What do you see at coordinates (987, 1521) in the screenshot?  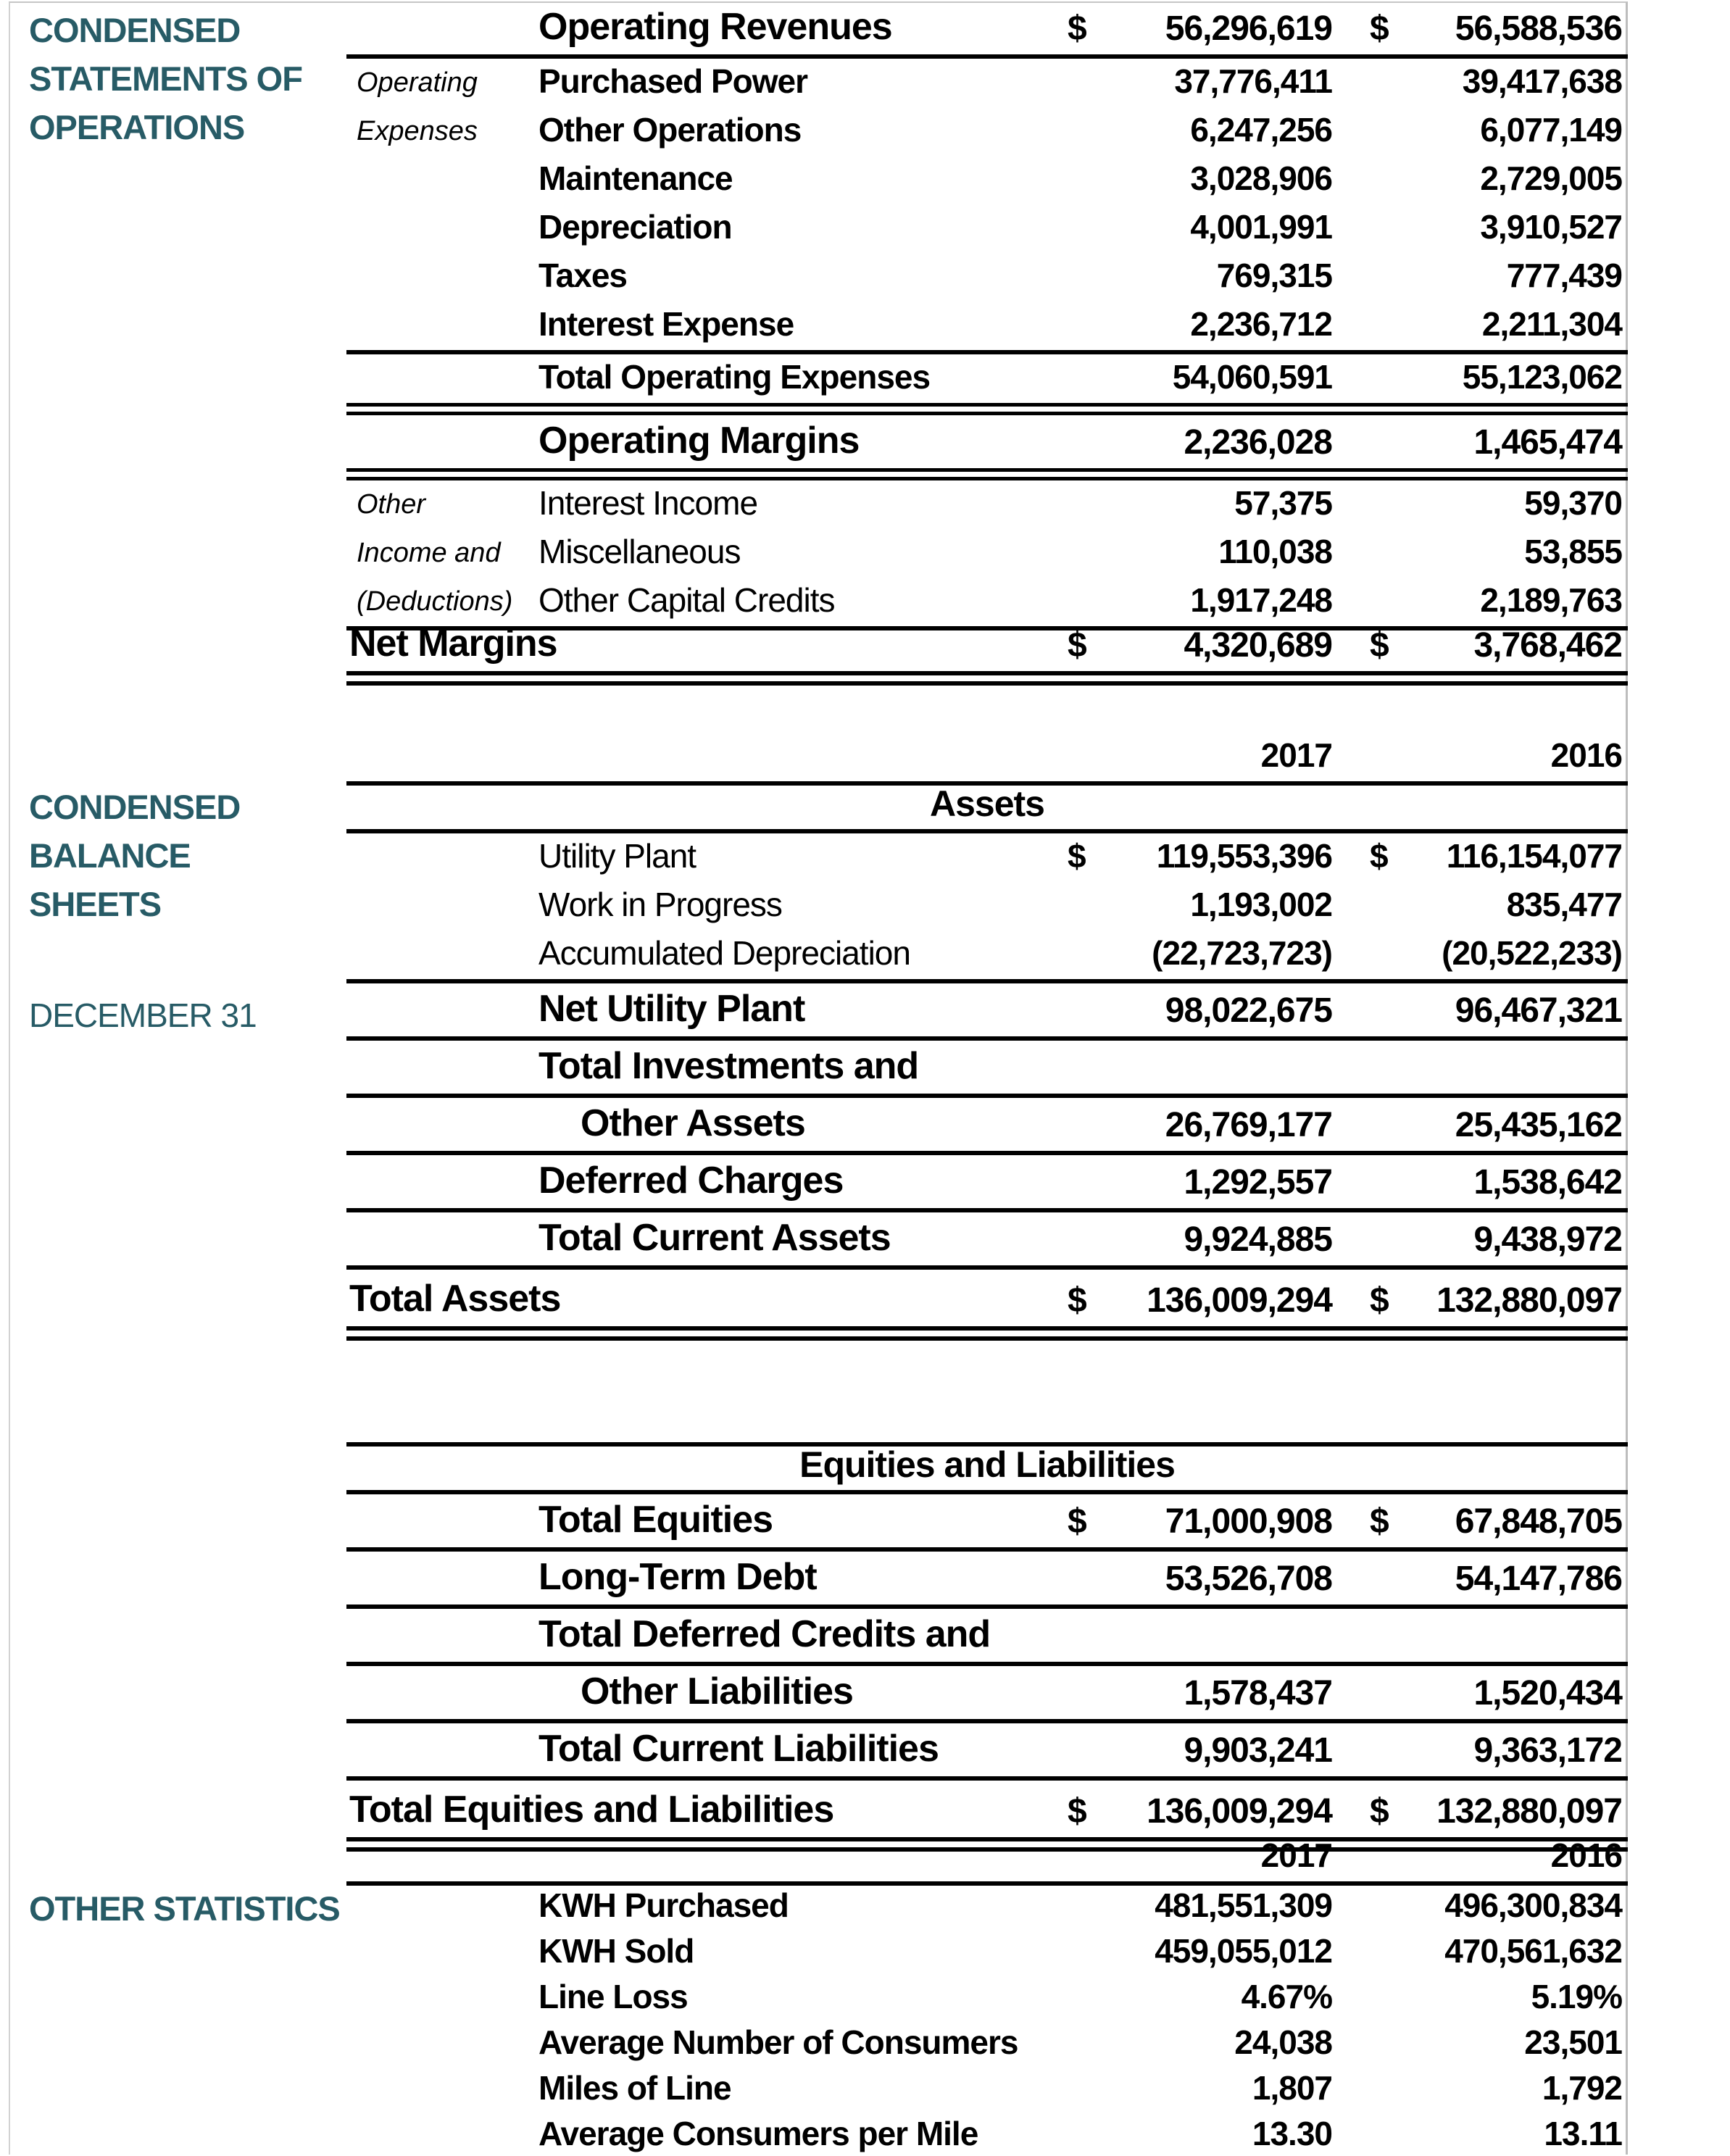 I see `equities-row: Total Equities $71,000,908 $67,848,705` at bounding box center [987, 1521].